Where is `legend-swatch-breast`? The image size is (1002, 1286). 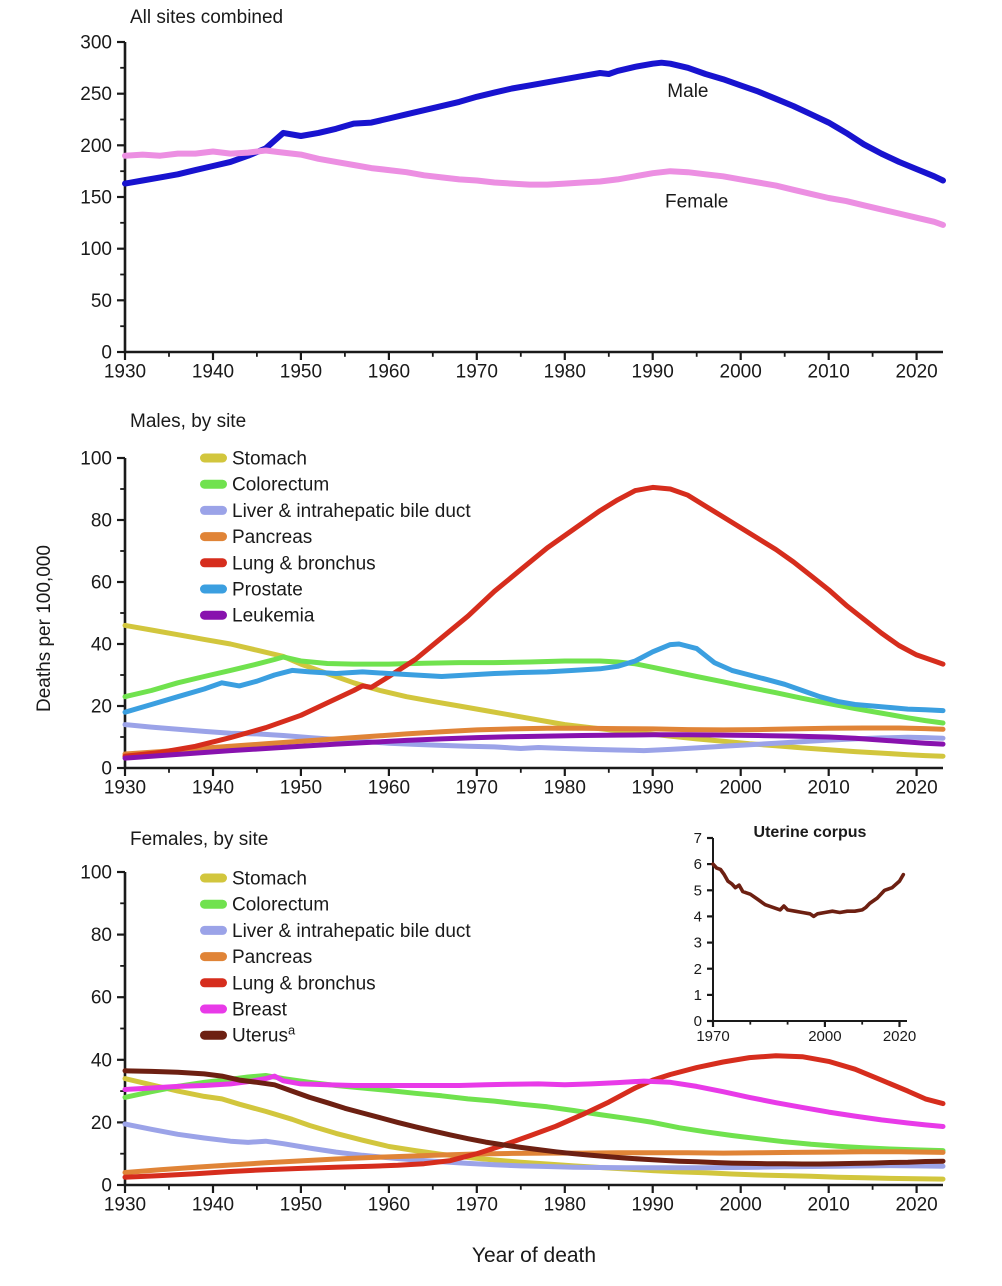 legend-swatch-breast is located at coordinates (213, 1009).